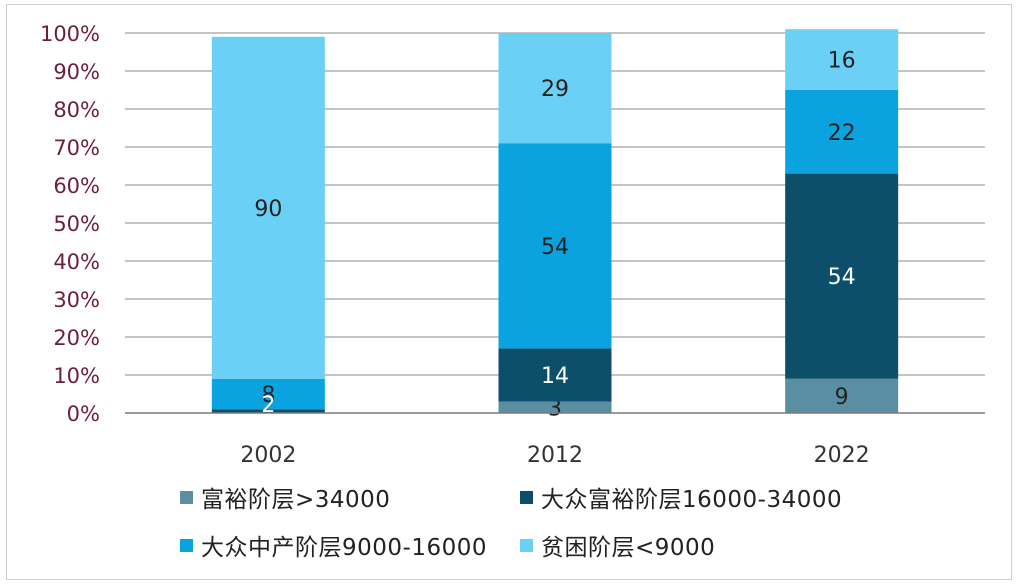 The width and height of the screenshot is (1020, 586). What do you see at coordinates (76, 72) in the screenshot?
I see `y-tick-label: 90%` at bounding box center [76, 72].